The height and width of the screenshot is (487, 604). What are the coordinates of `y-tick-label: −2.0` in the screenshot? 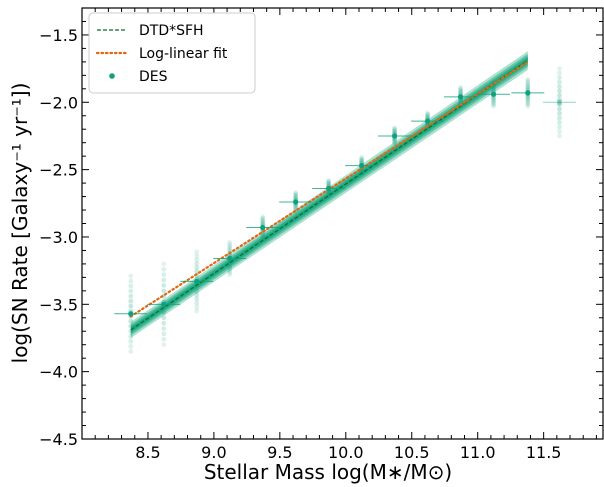 It's located at (58, 102).